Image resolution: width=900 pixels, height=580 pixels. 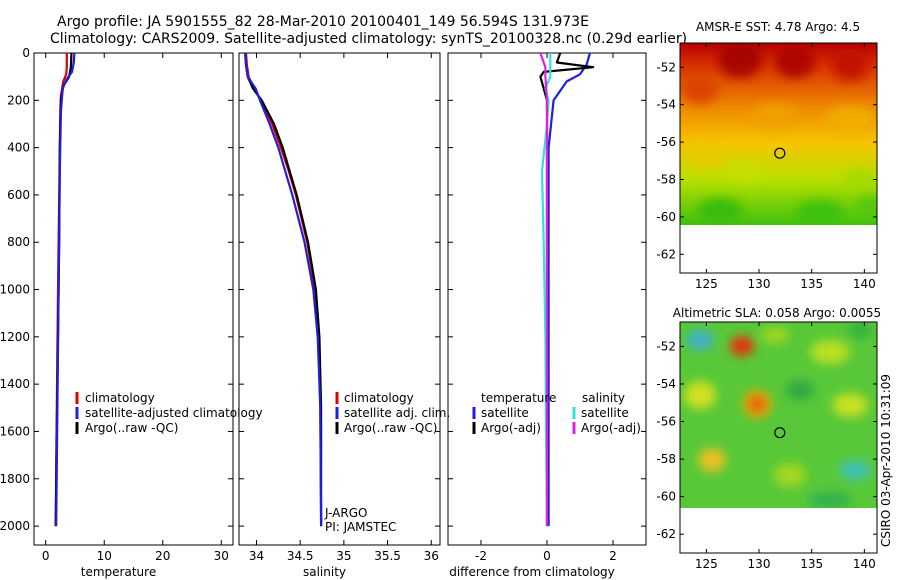 What do you see at coordinates (15, 479) in the screenshot?
I see `y-tick-label: 1800` at bounding box center [15, 479].